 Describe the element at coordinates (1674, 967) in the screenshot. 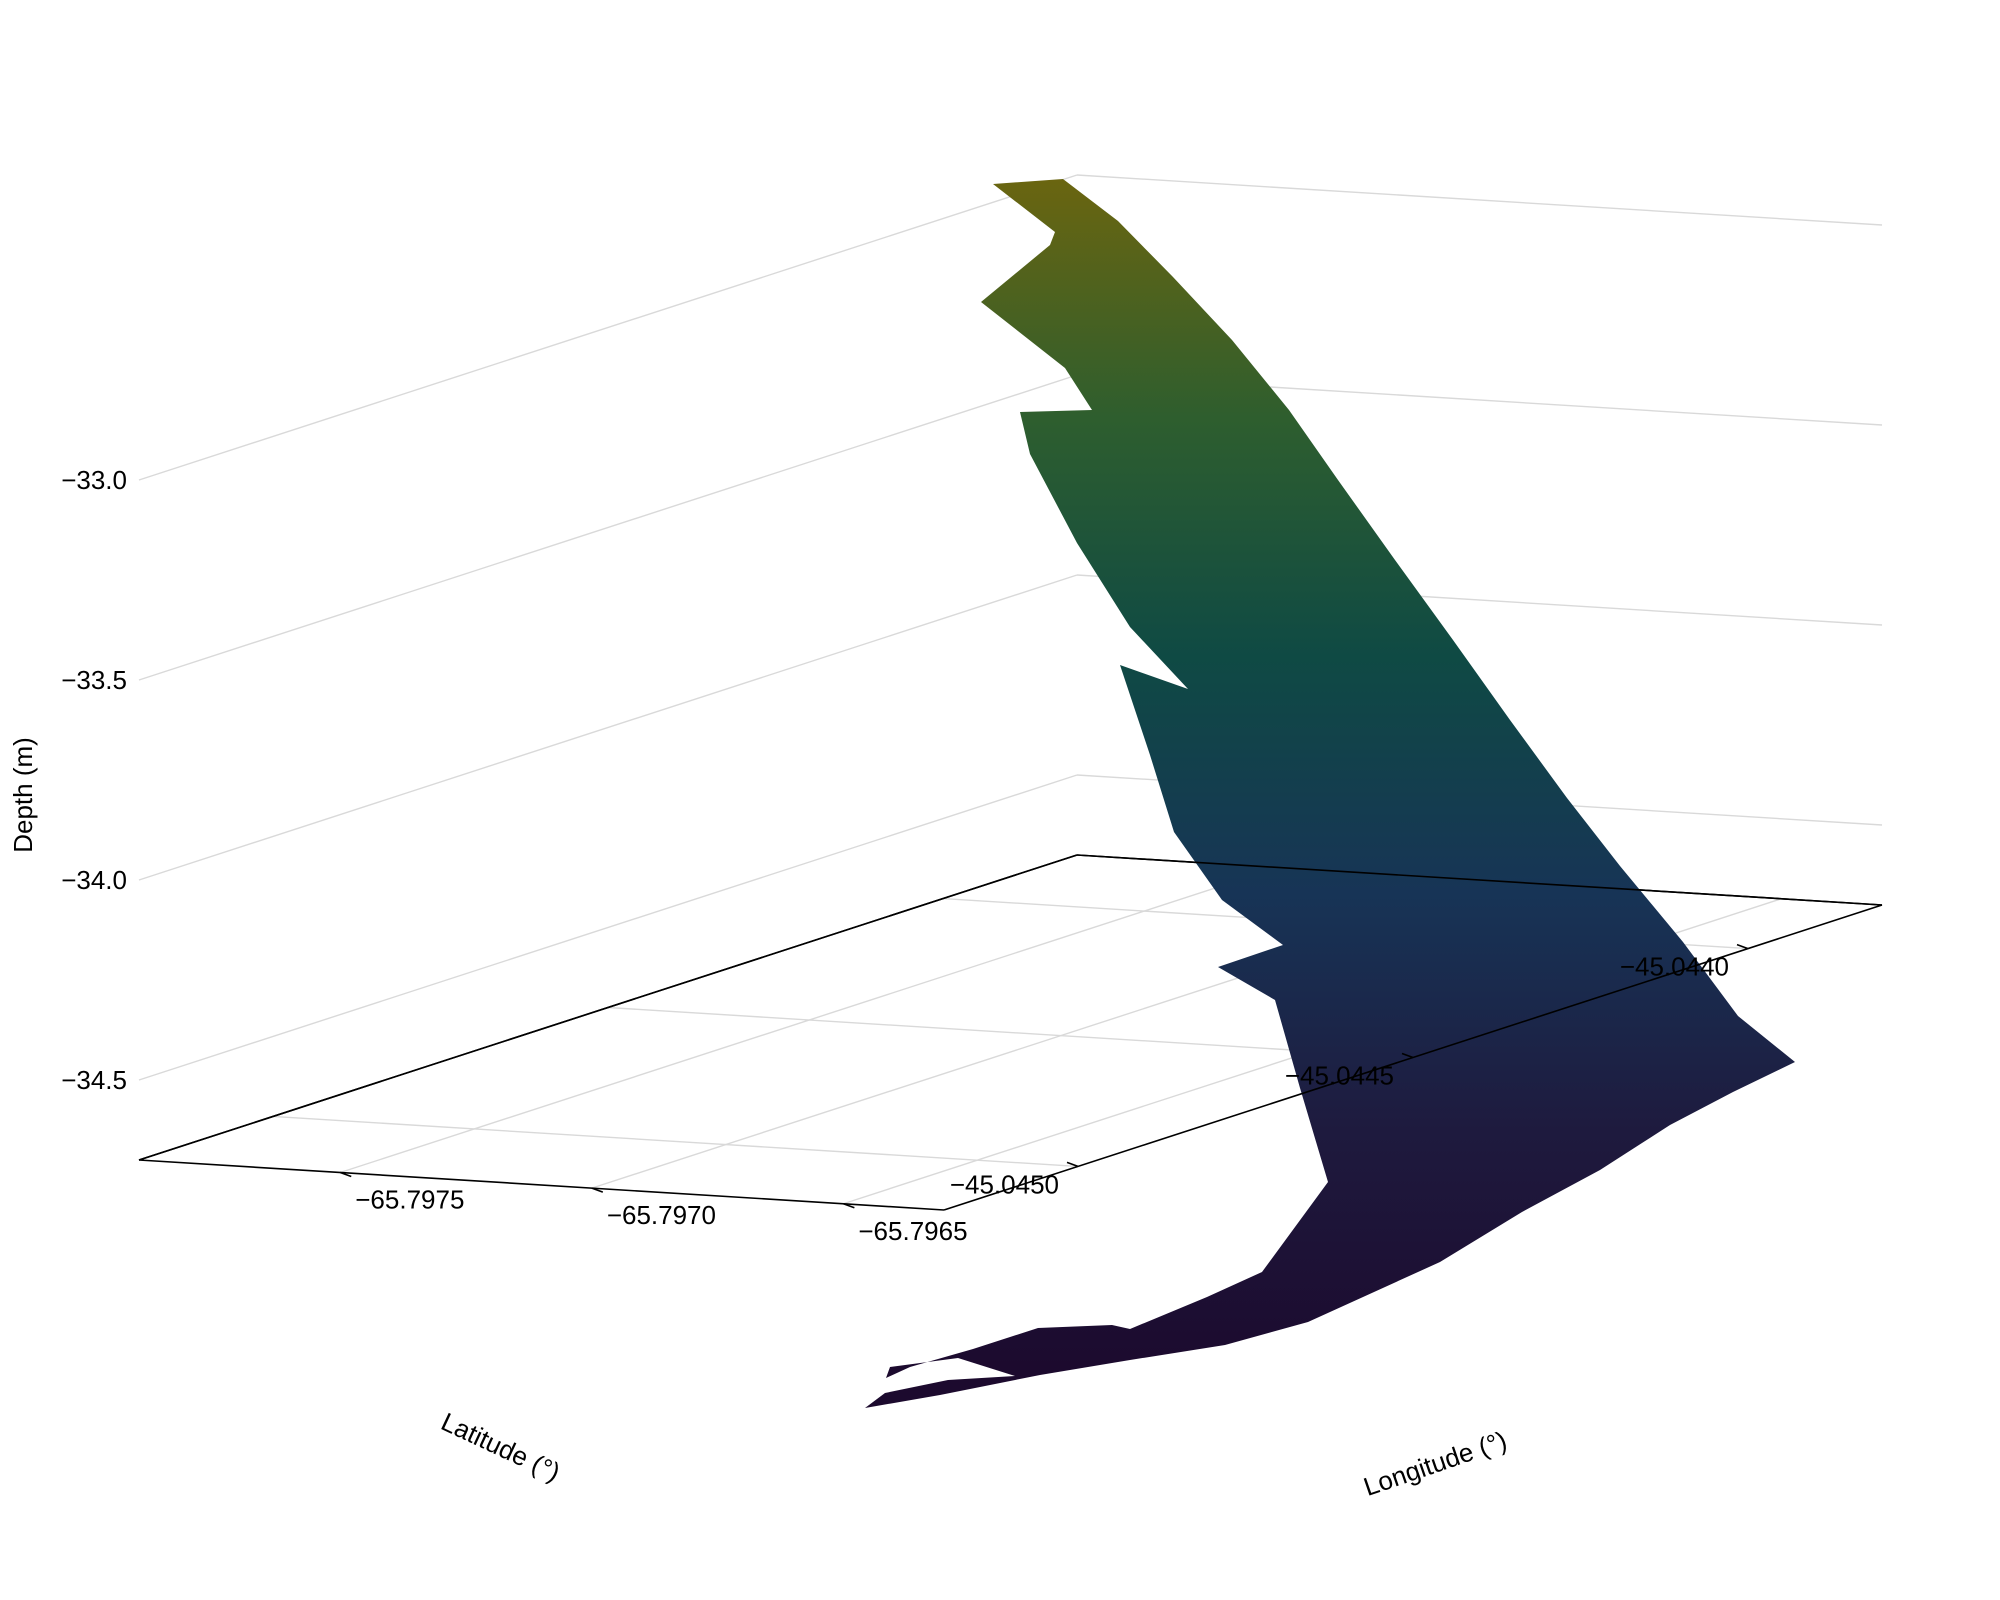

I see `y-tick-label: −45.0440` at that location.